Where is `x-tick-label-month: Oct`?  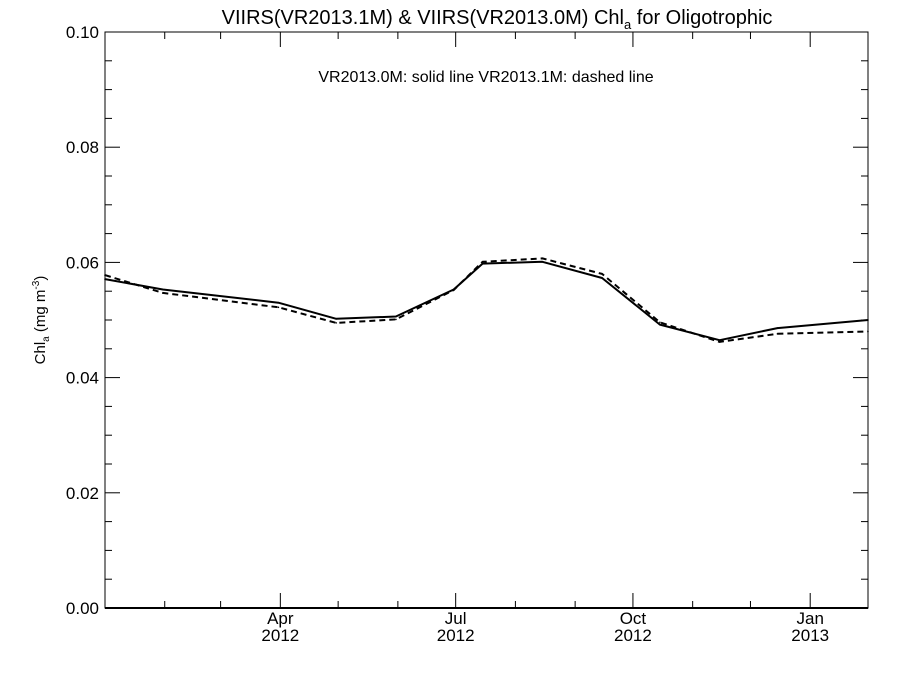
x-tick-label-month: Oct is located at coordinates (633, 618).